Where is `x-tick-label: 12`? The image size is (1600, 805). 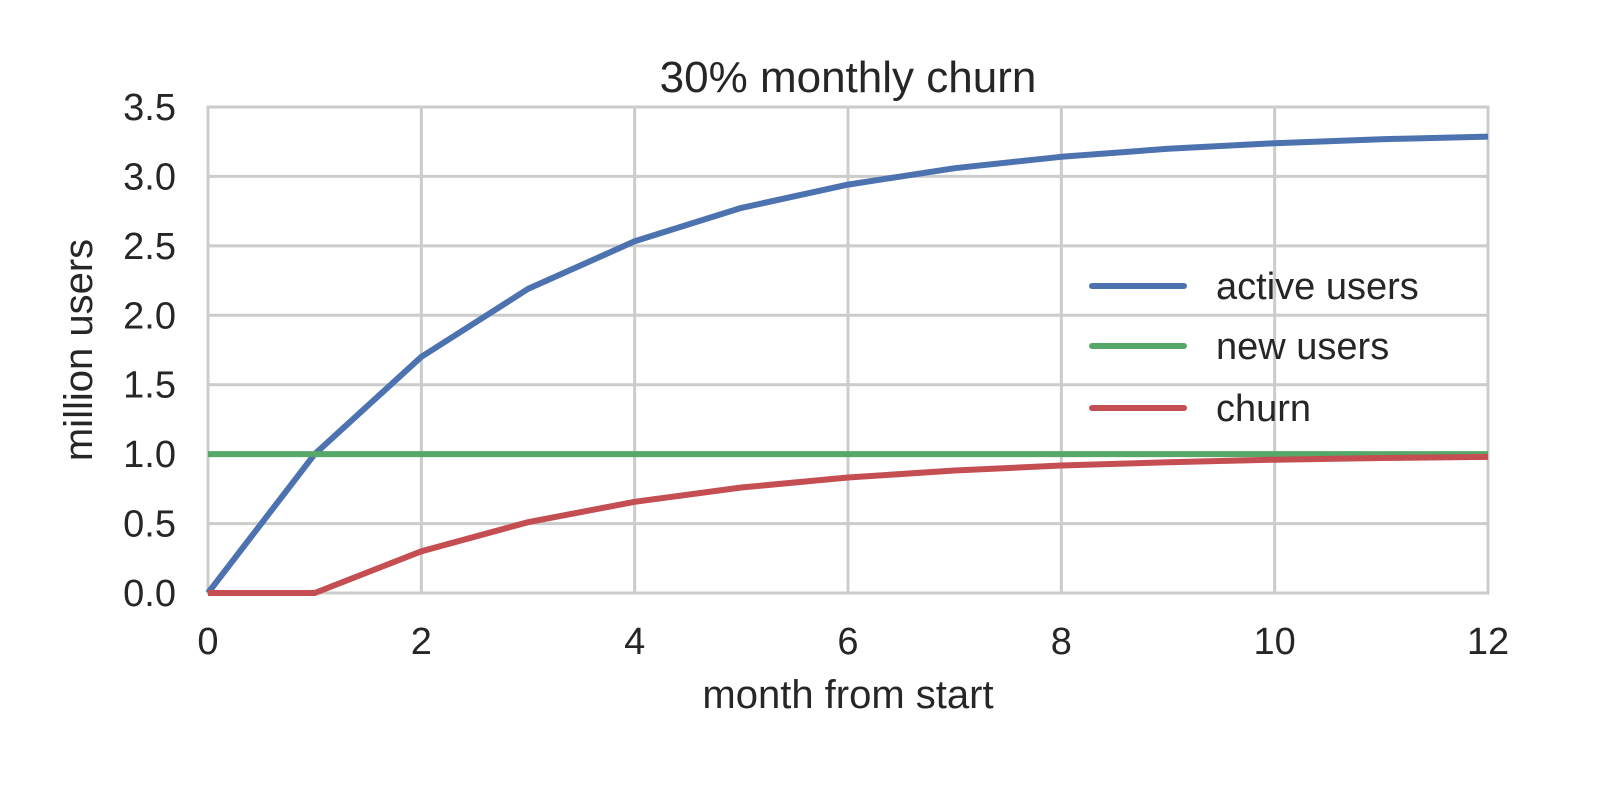 x-tick-label: 12 is located at coordinates (1488, 642).